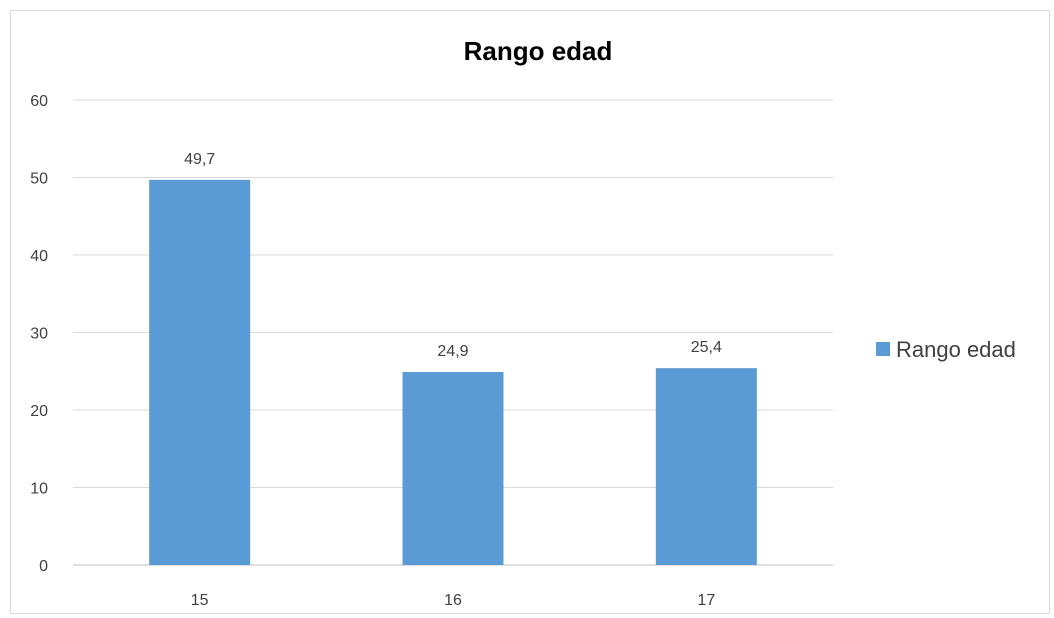  I want to click on data-label-16: 24,9, so click(452, 351).